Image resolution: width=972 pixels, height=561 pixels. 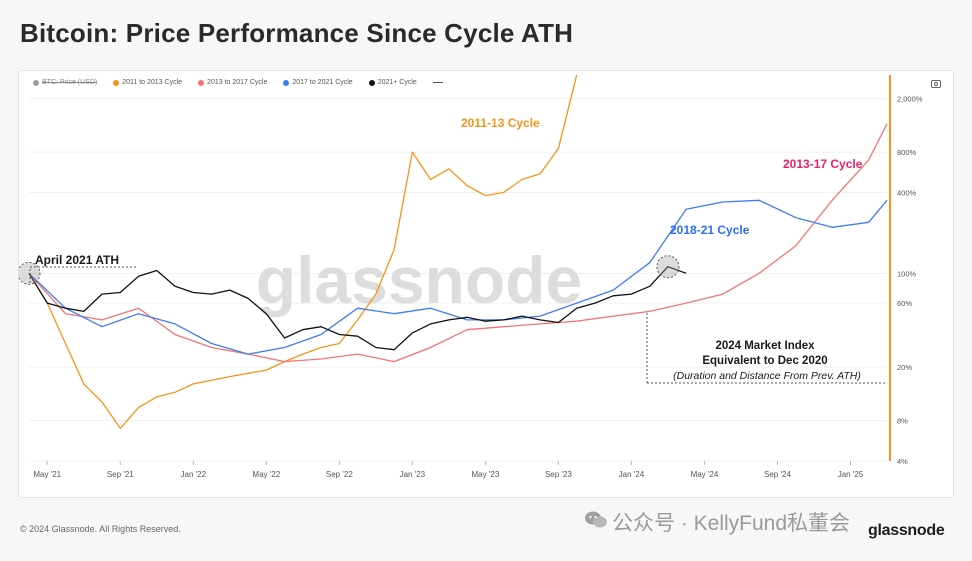 I want to click on wechat-icon, so click(x=596, y=519).